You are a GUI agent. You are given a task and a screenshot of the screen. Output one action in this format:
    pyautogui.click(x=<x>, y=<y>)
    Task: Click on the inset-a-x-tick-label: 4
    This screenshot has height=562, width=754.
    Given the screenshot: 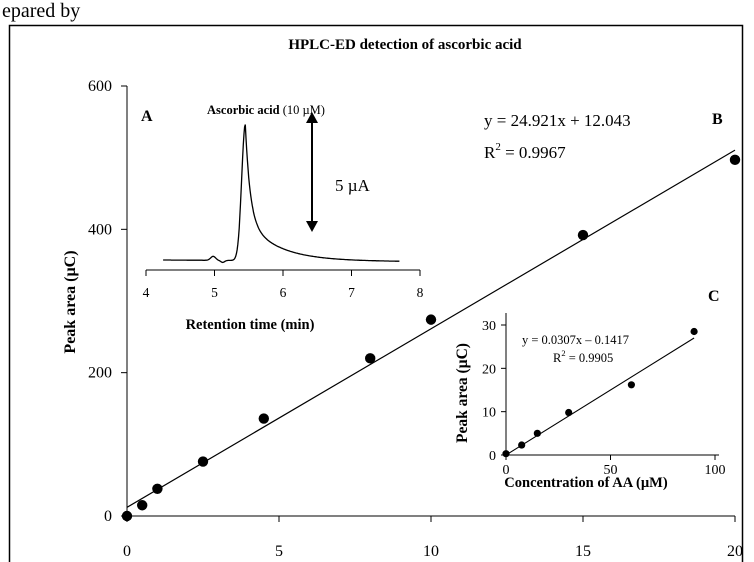 What is the action you would take?
    pyautogui.click(x=146, y=292)
    